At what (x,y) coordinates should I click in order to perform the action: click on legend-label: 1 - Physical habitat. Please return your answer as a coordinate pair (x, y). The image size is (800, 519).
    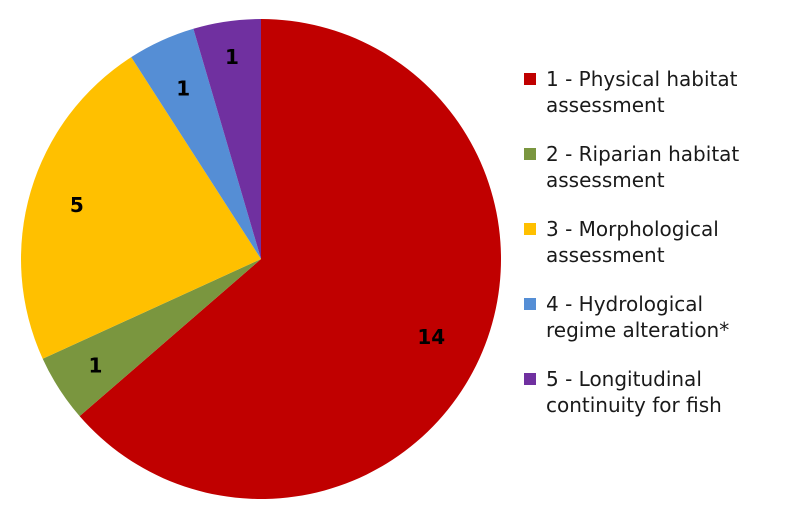
    Looking at the image, I should click on (642, 79).